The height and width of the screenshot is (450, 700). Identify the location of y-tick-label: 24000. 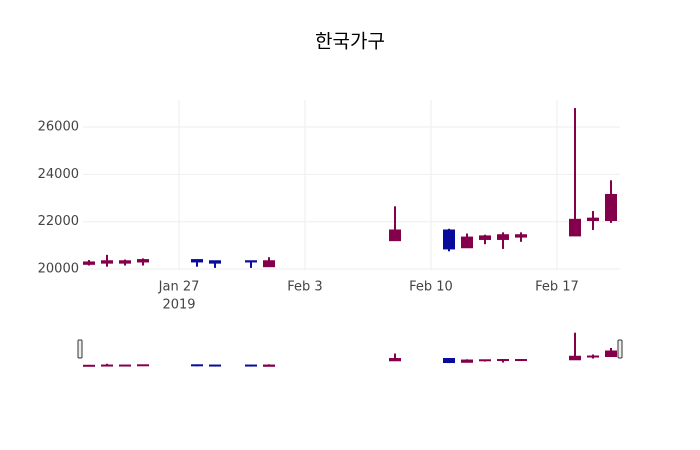
(58, 174).